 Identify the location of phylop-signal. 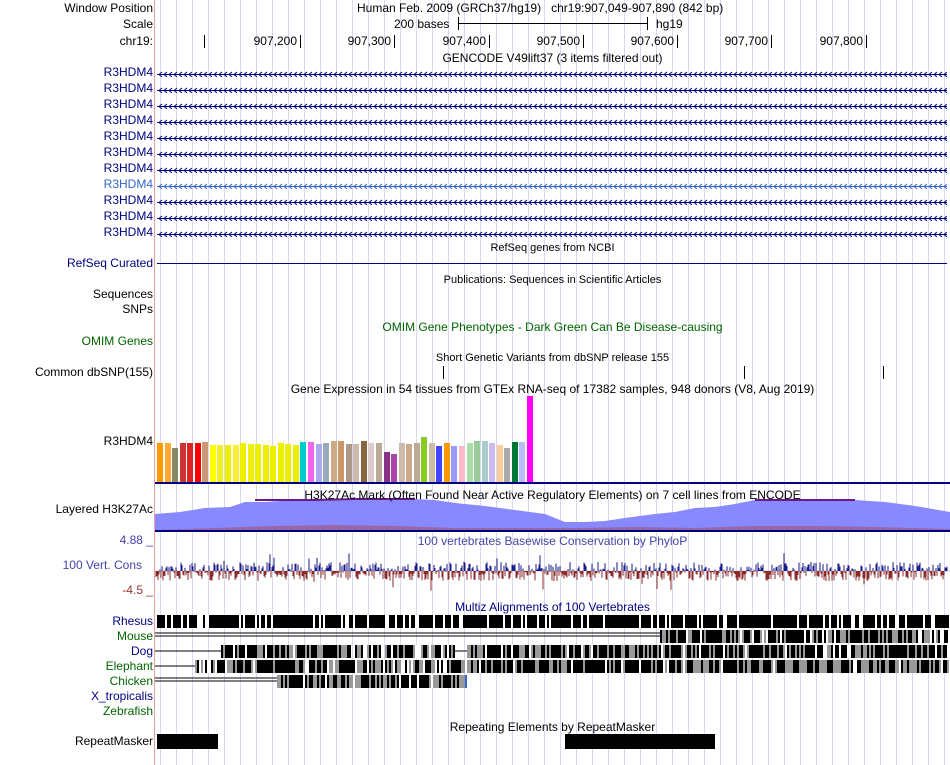
(552, 571).